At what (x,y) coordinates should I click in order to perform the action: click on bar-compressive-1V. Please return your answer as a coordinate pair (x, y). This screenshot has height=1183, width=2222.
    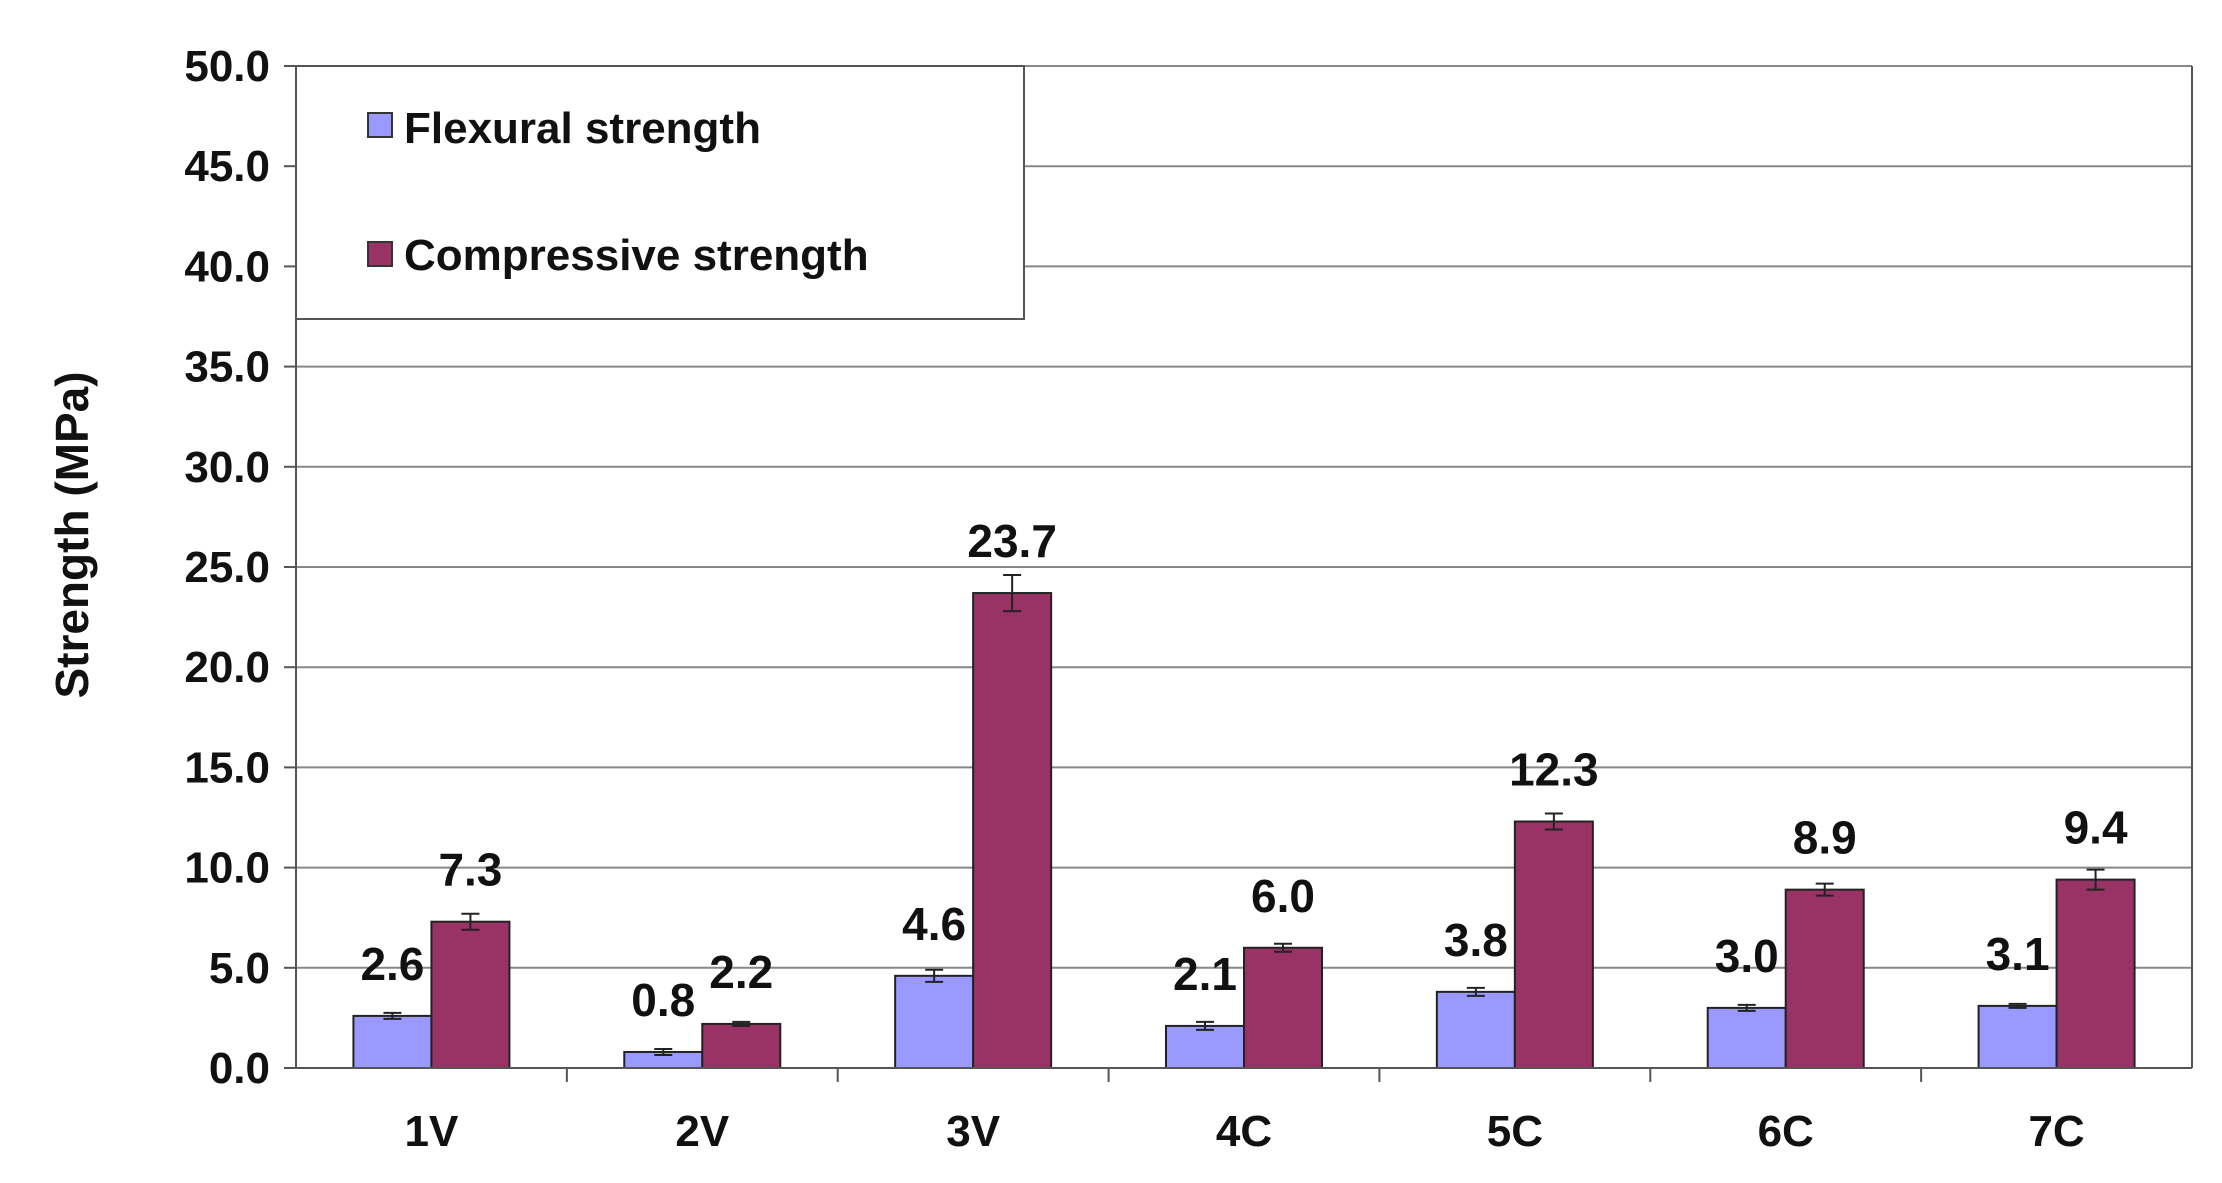
    Looking at the image, I should click on (470, 995).